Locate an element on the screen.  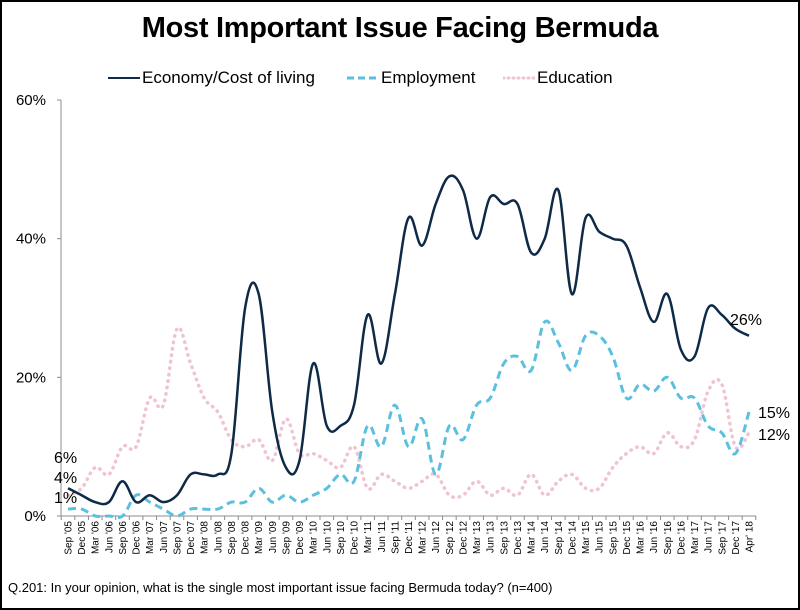
x-tick-label: Jun '14 is located at coordinates (545, 537).